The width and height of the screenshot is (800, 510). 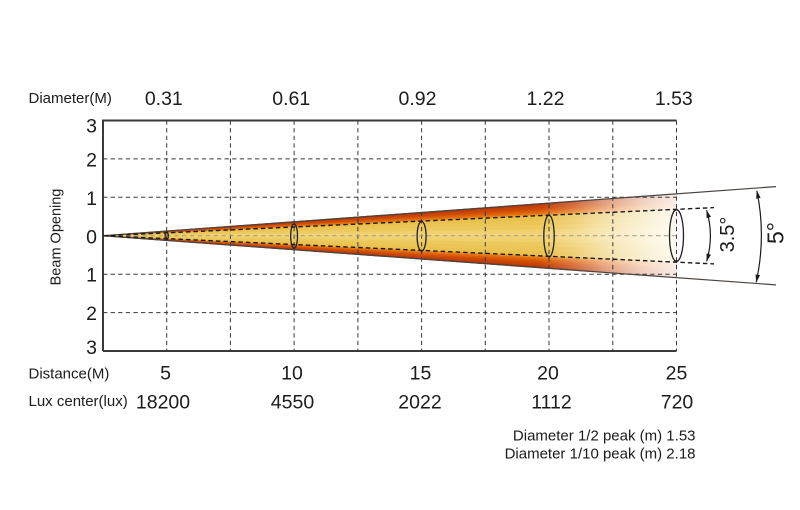 What do you see at coordinates (57, 237) in the screenshot?
I see `svg-text: Beam Opening` at bounding box center [57, 237].